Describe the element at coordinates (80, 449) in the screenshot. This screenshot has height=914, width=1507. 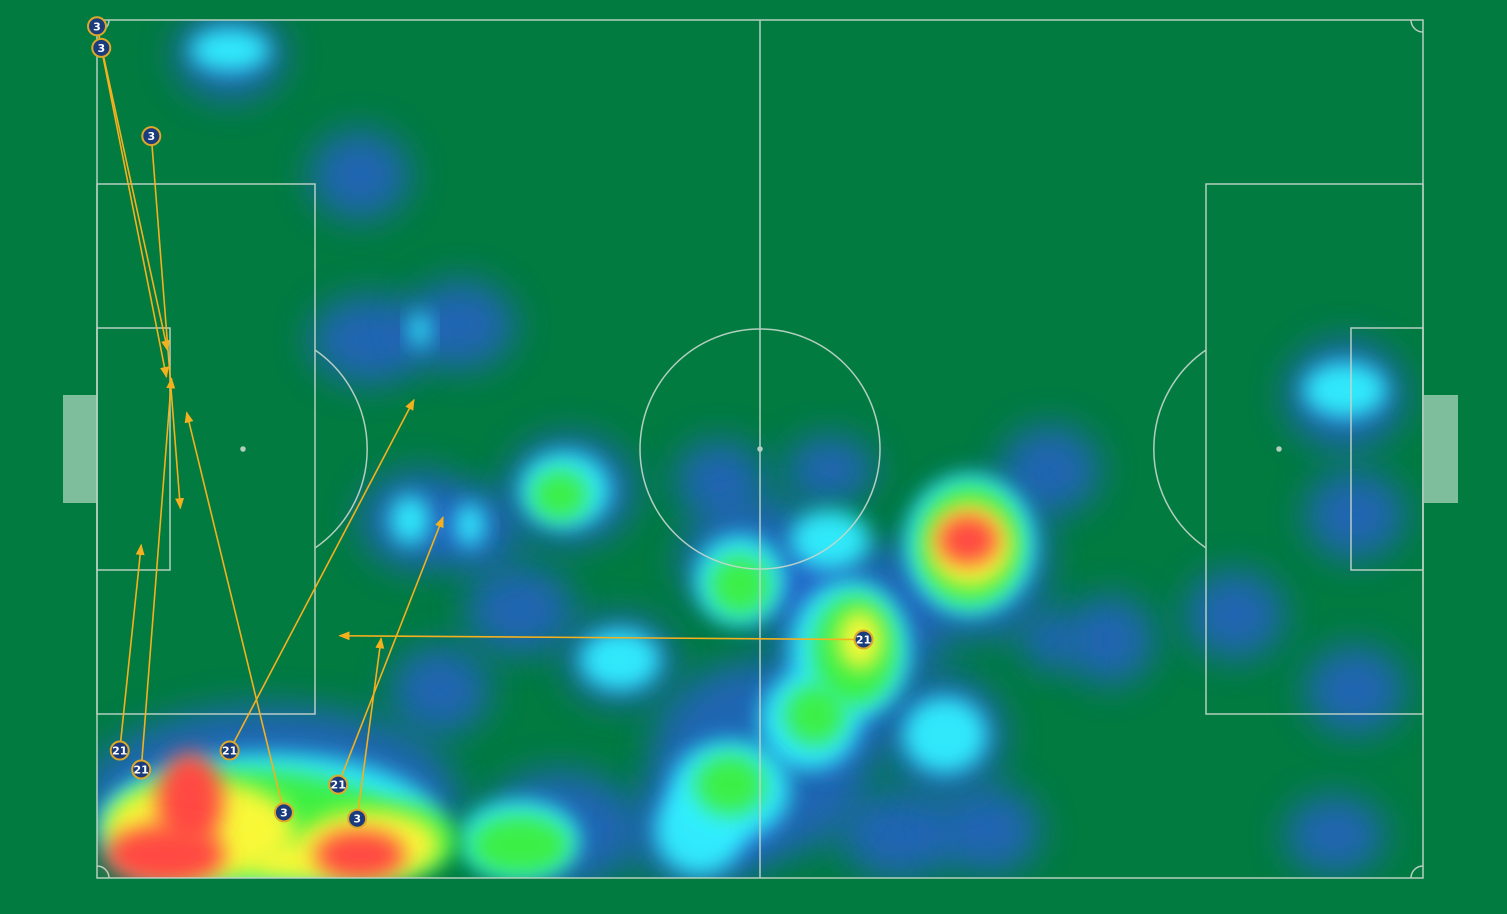
I see `left-goal` at that location.